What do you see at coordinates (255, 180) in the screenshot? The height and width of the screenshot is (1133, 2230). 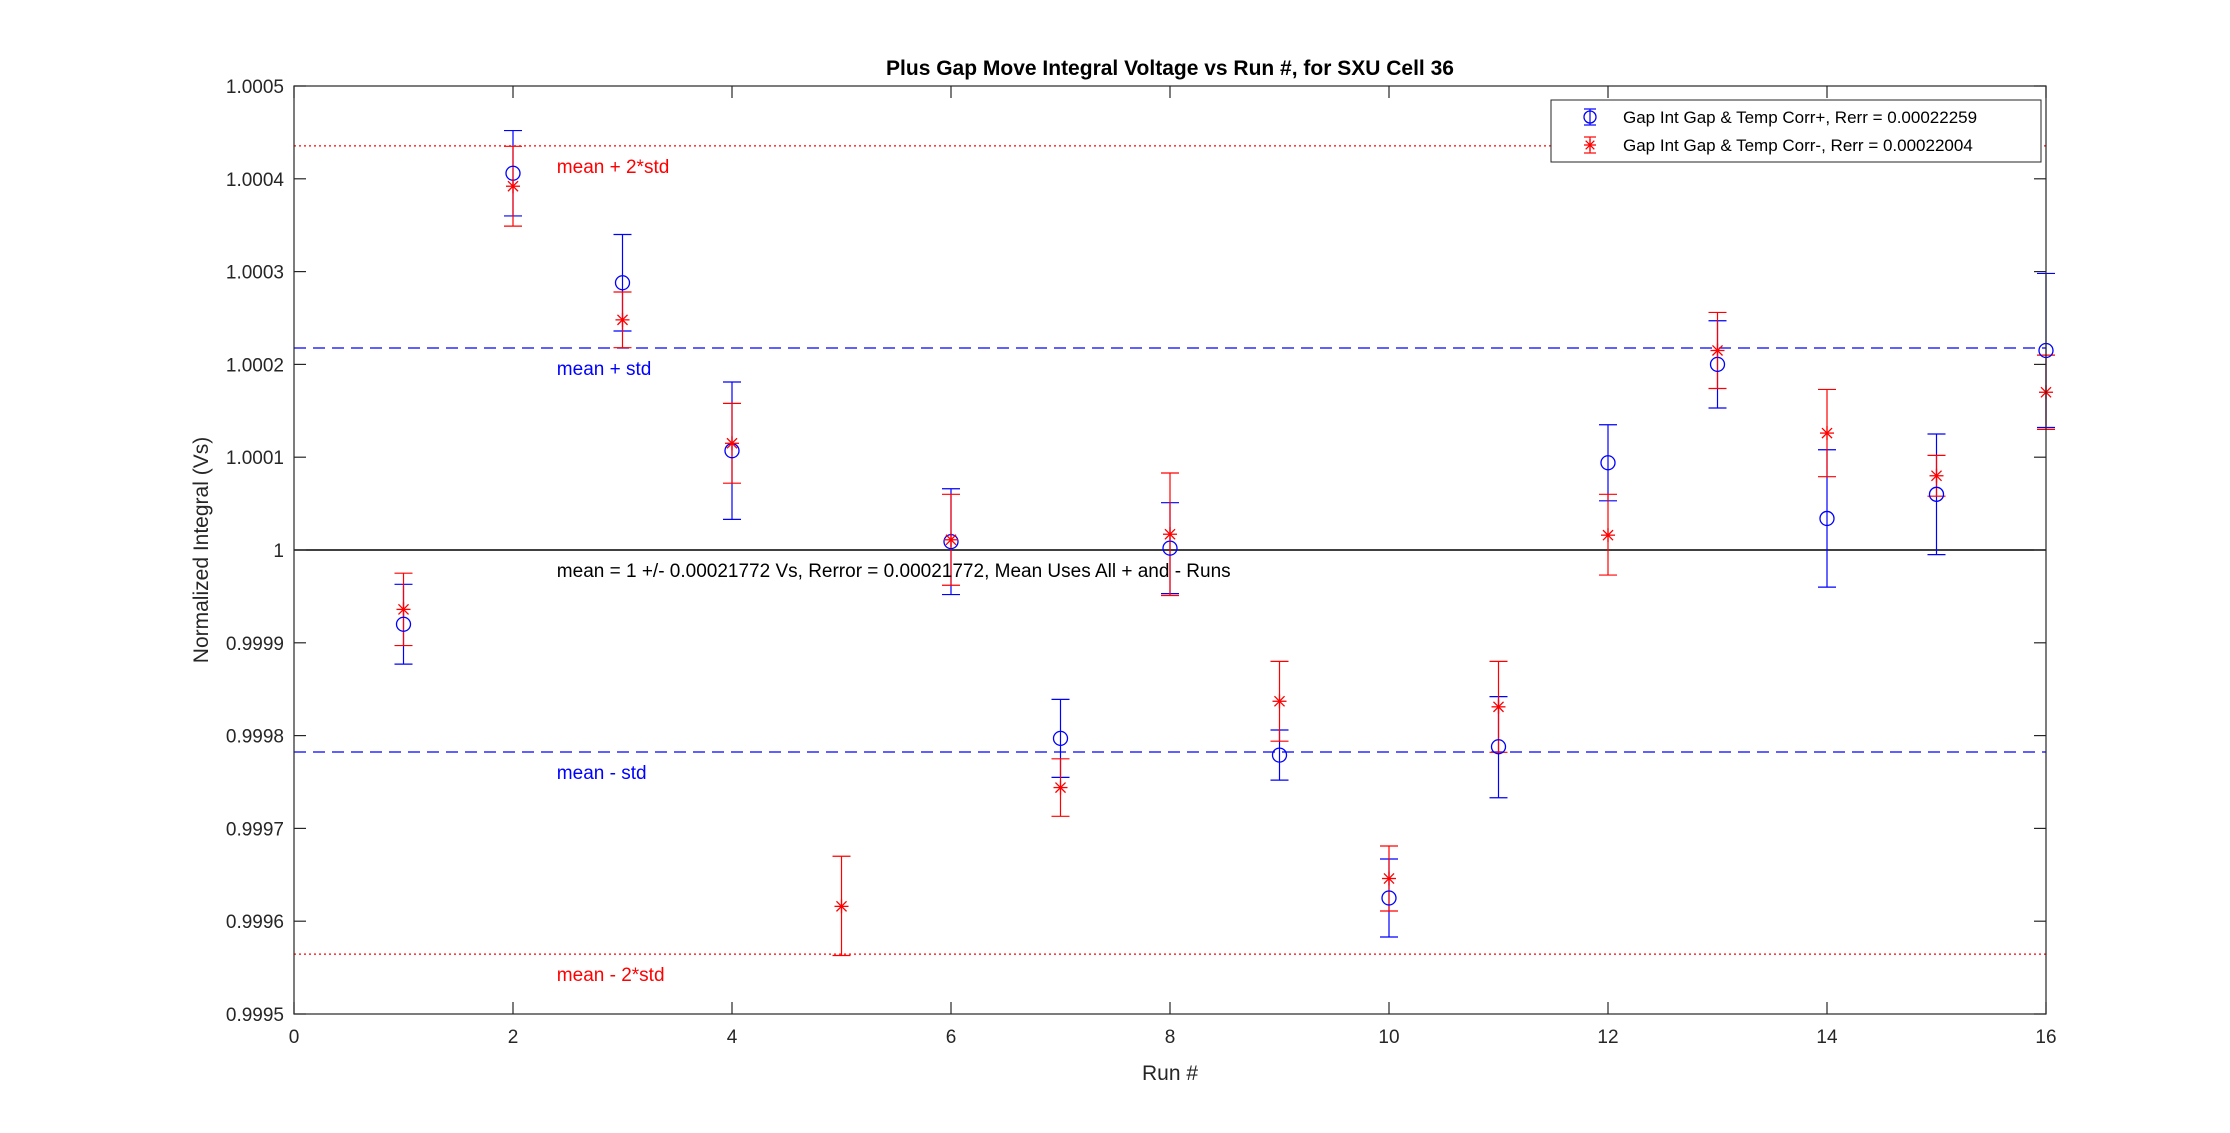 I see `y-tick-label: 1.0004` at bounding box center [255, 180].